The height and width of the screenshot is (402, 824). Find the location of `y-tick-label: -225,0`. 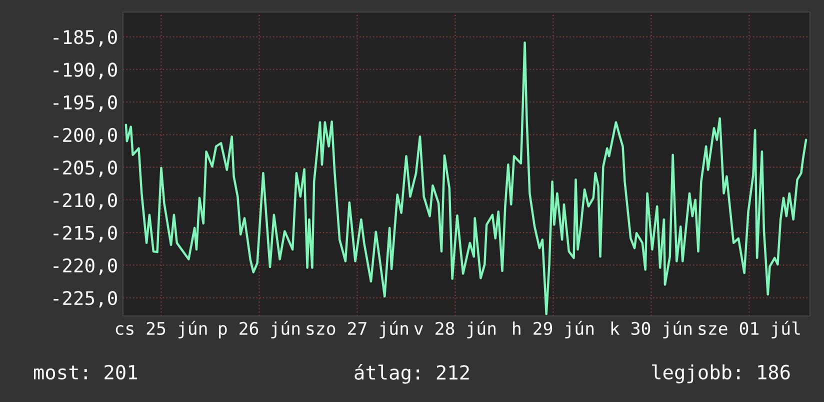

y-tick-label: -225,0 is located at coordinates (85, 299).